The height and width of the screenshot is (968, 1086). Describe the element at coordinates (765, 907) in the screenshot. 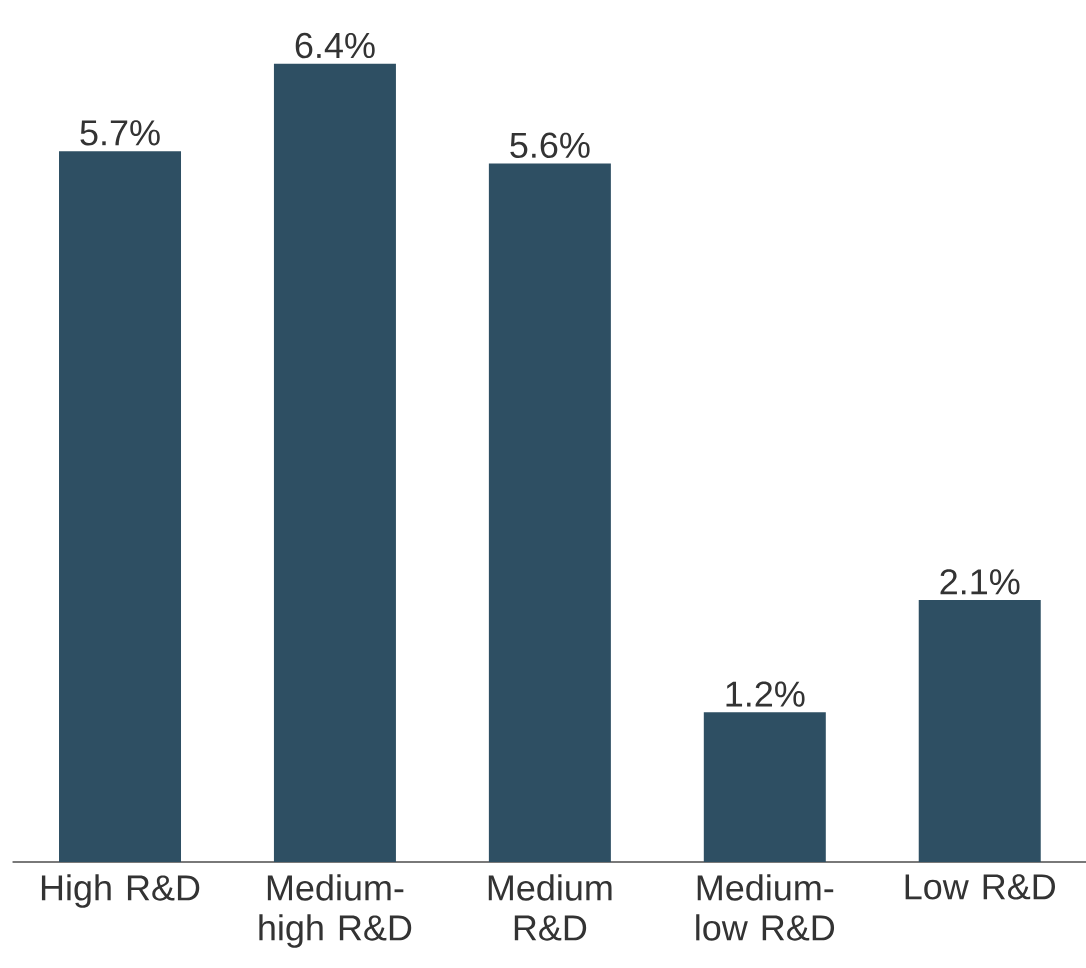

I see `x-tick-label: Medium-low R&D` at that location.